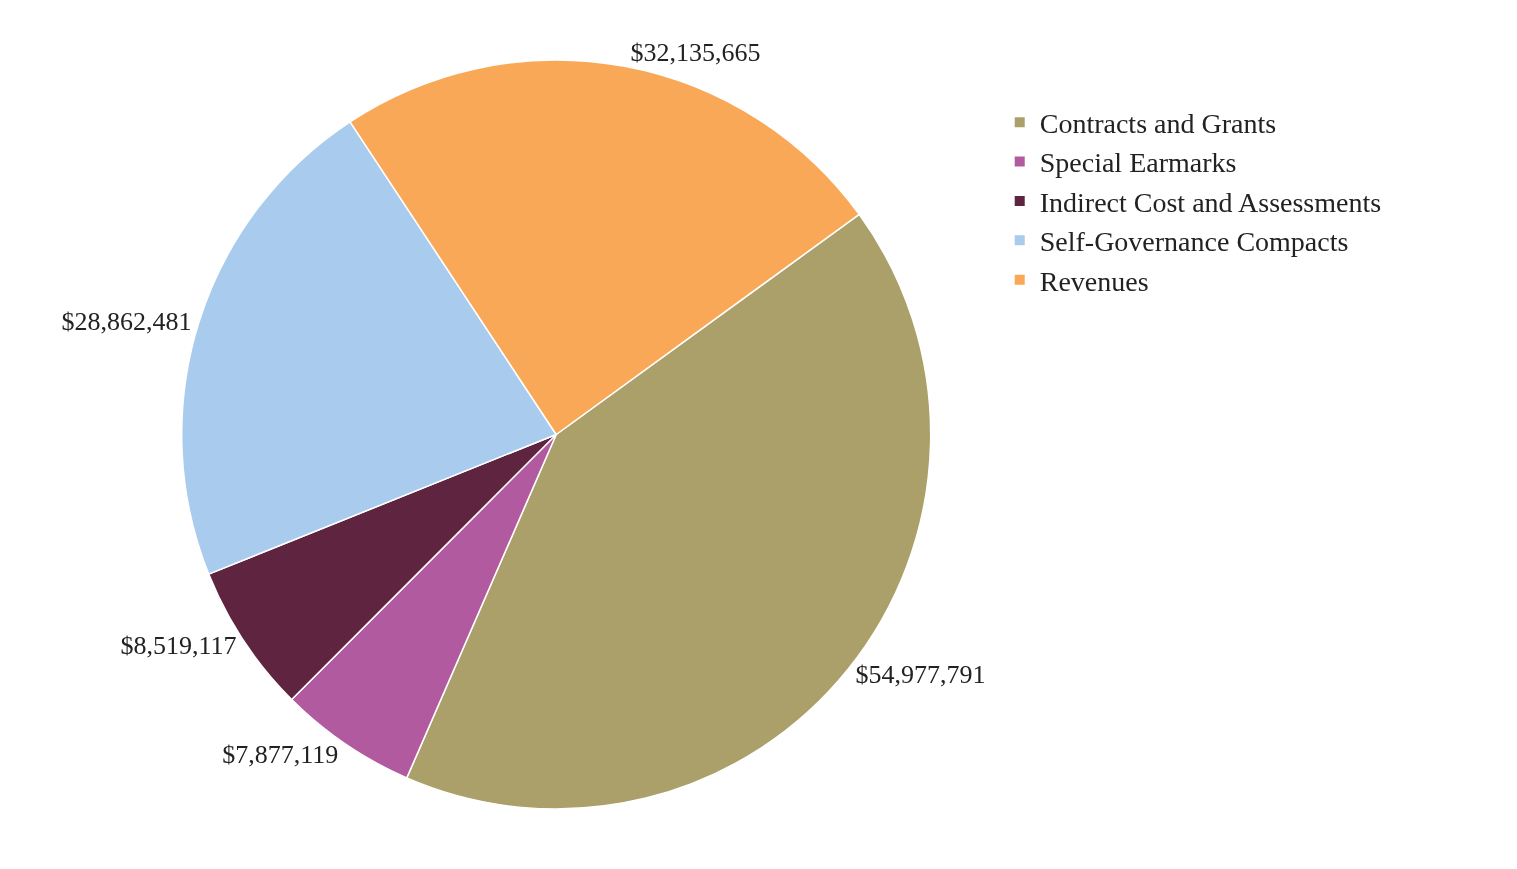 The height and width of the screenshot is (869, 1517). What do you see at coordinates (1158, 124) in the screenshot?
I see `legend-label: Contracts and Grants` at bounding box center [1158, 124].